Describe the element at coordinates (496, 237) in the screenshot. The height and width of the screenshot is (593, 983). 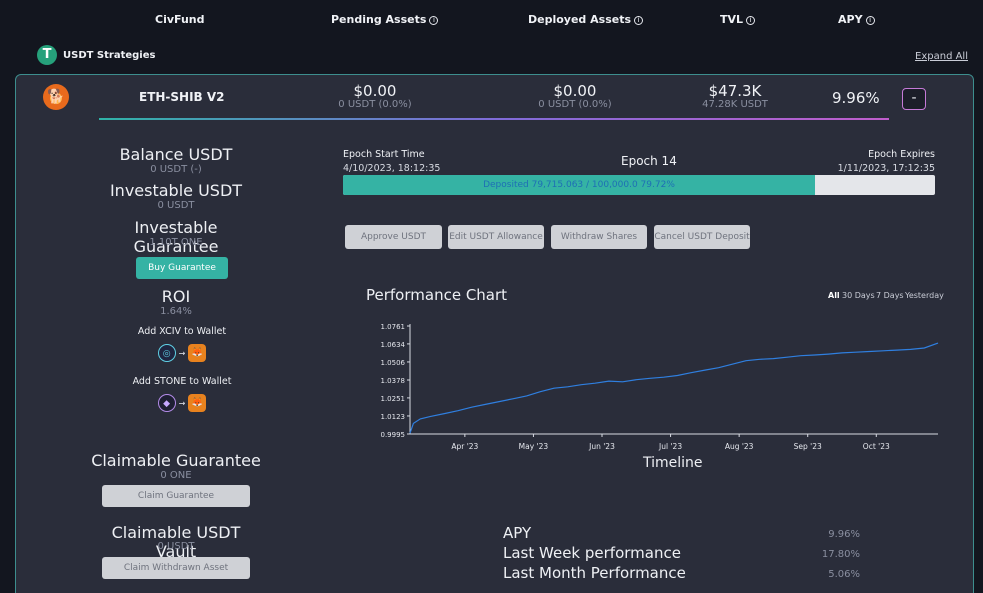
I see `edit-allowance-button: Edit USDT Allowance` at that location.